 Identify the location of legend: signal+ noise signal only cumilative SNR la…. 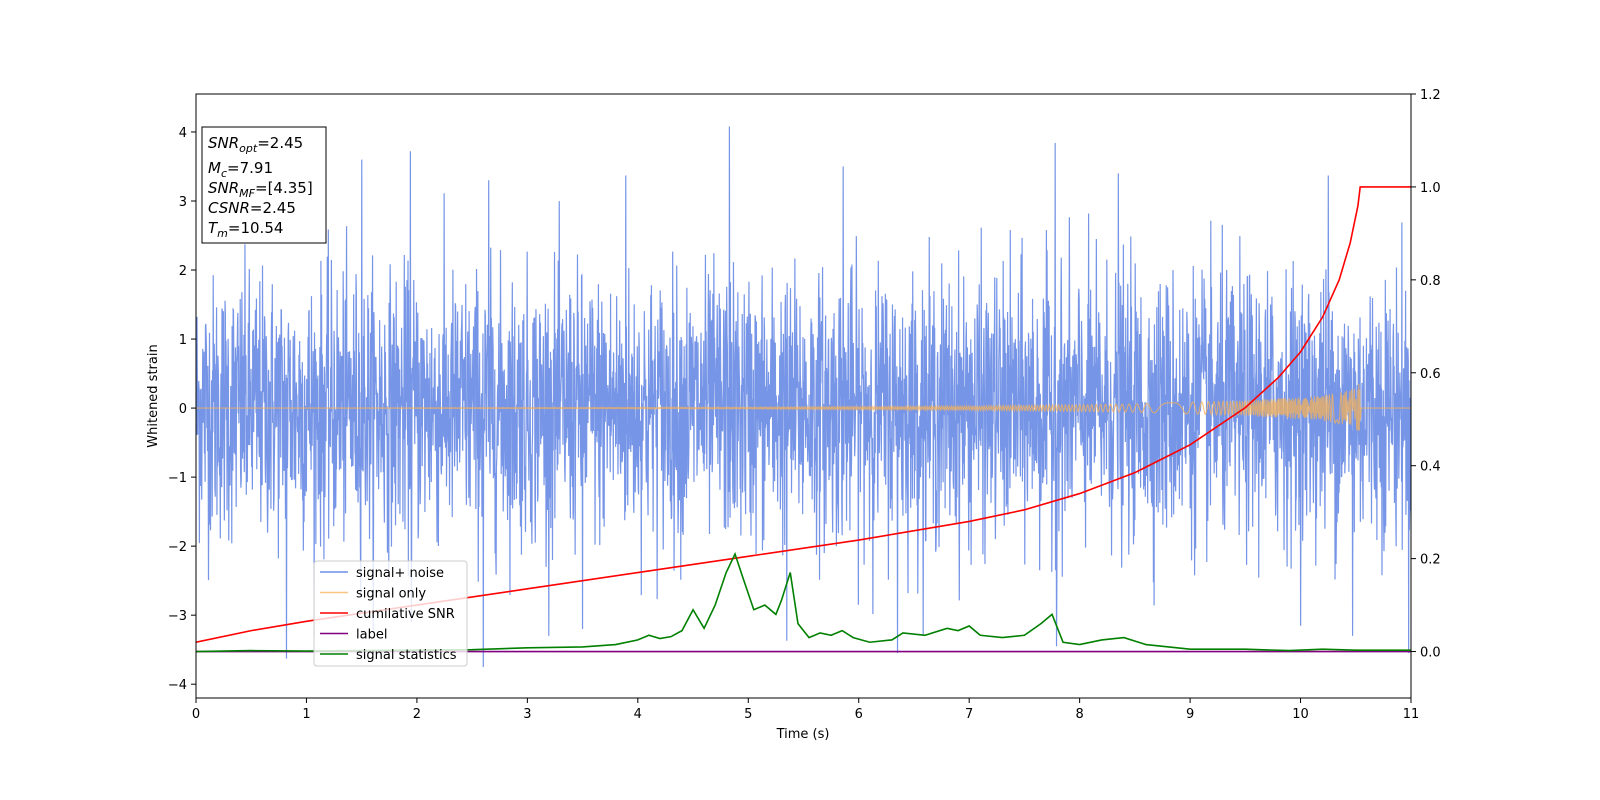
(390, 613).